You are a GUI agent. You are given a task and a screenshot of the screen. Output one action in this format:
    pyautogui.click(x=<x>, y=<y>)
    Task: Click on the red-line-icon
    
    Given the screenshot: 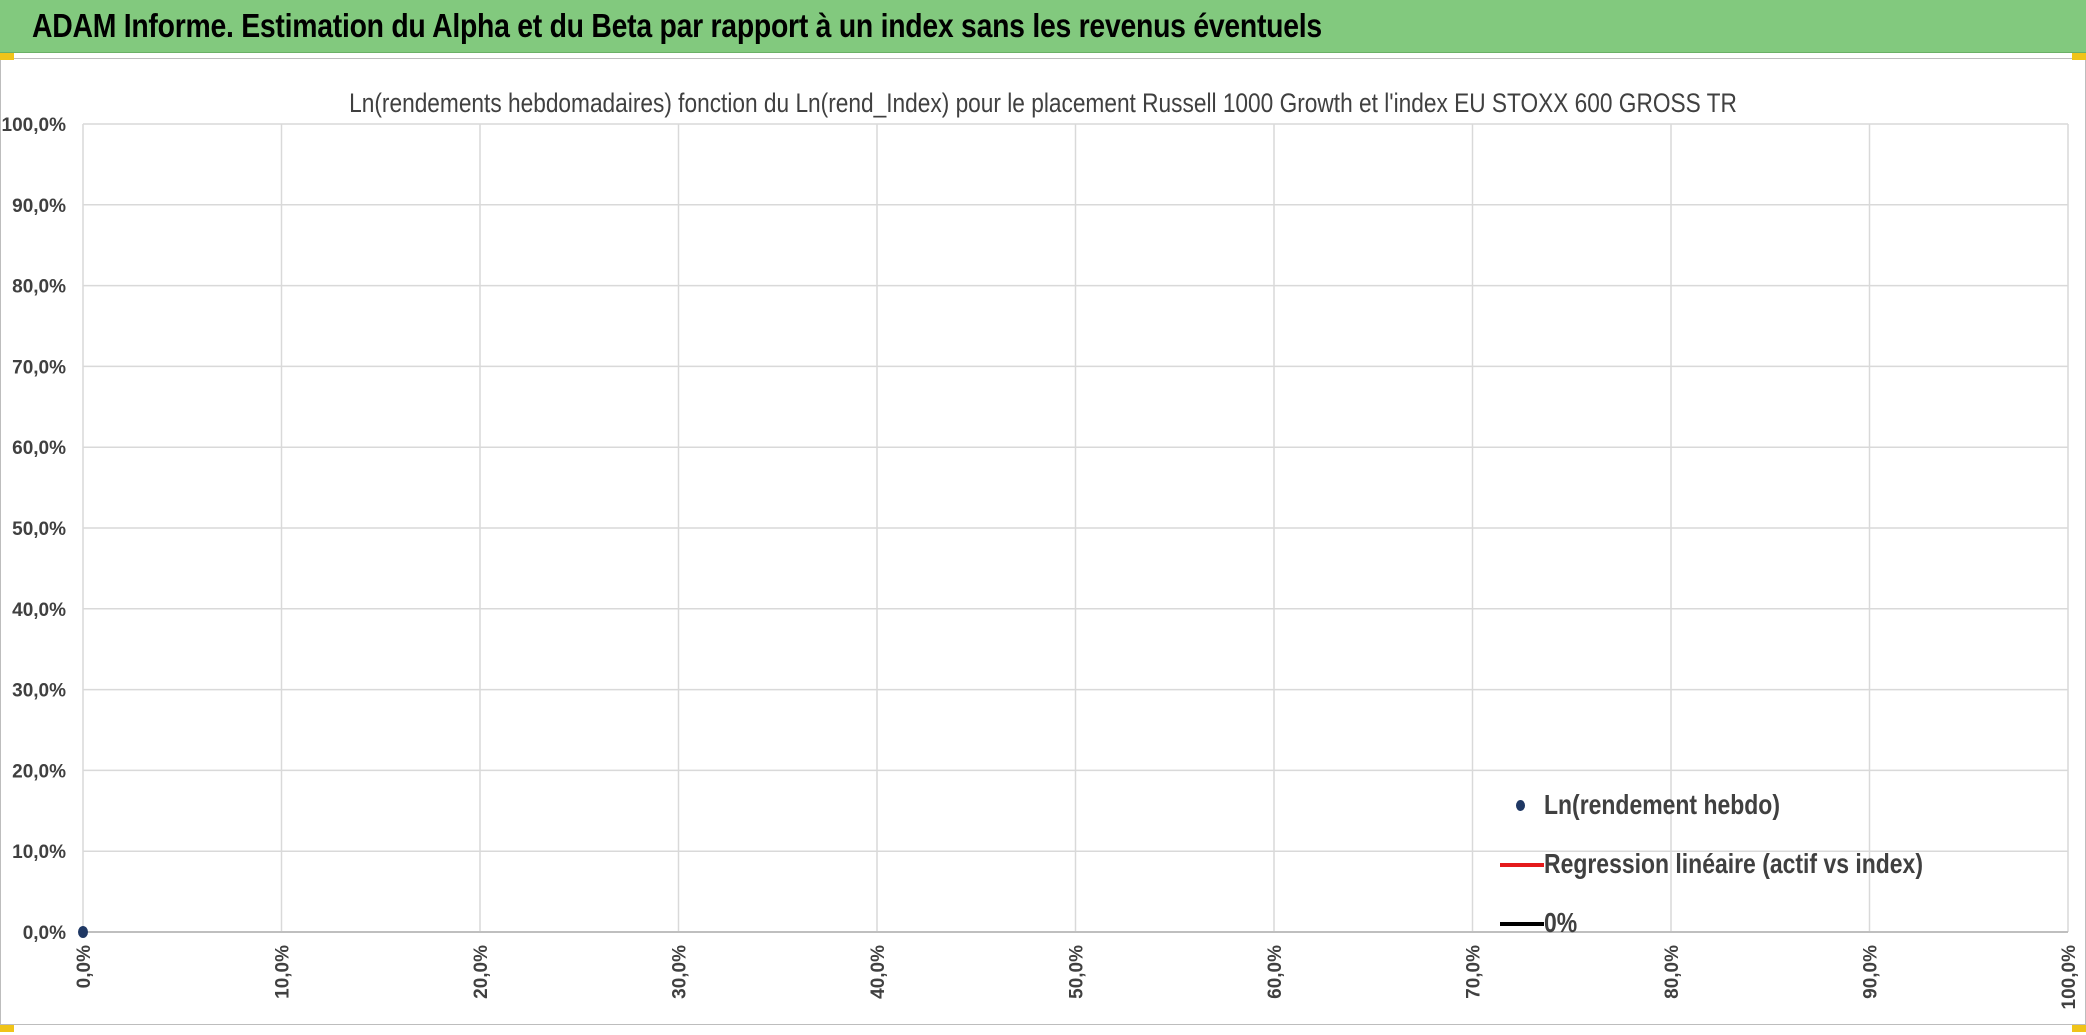 What is the action you would take?
    pyautogui.click(x=1520, y=864)
    